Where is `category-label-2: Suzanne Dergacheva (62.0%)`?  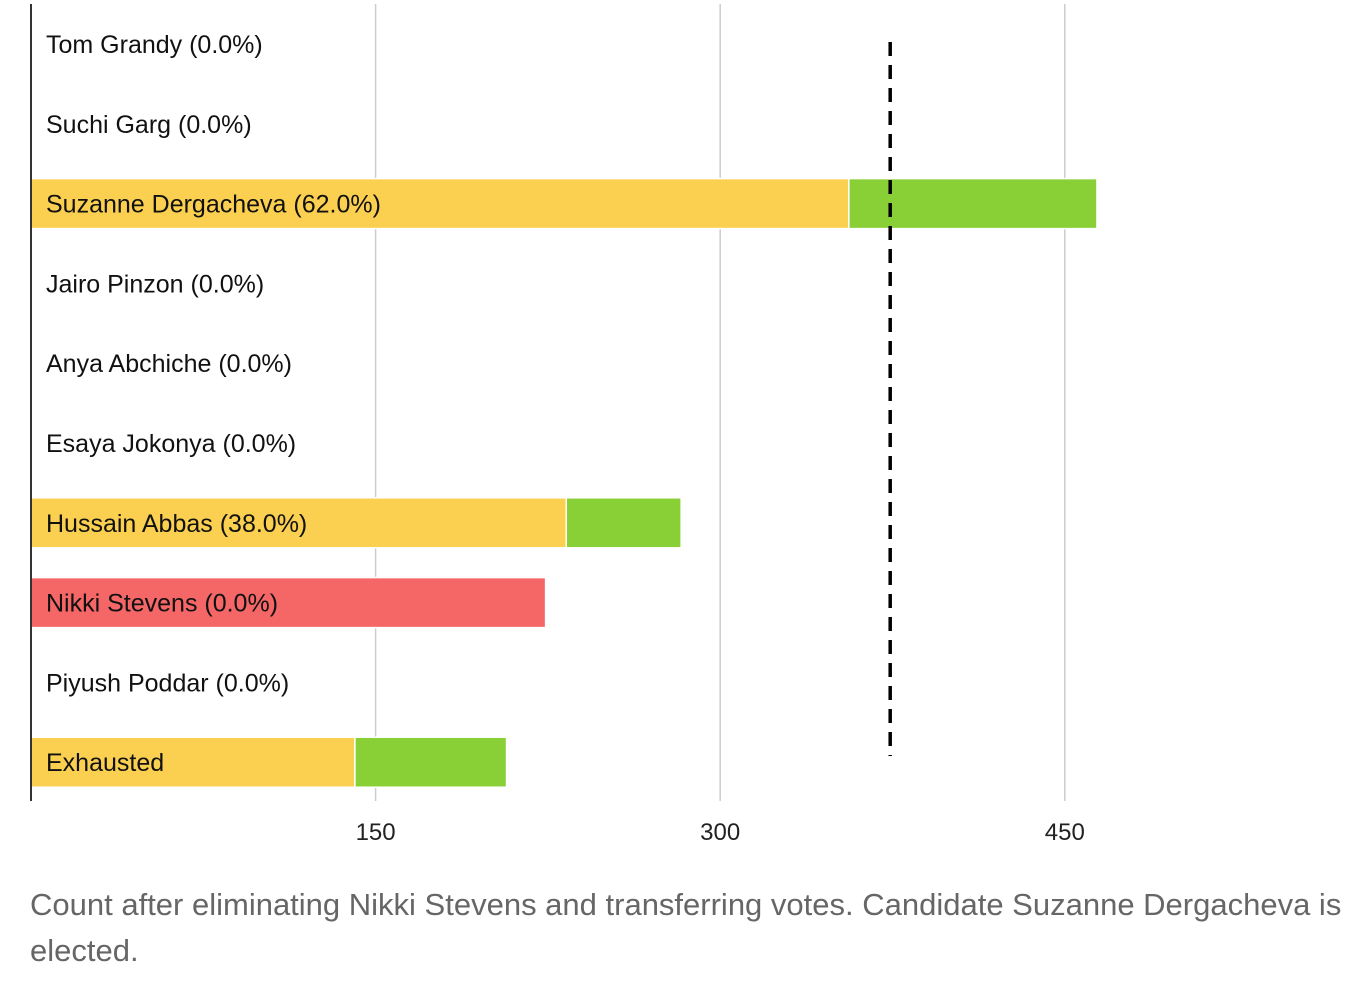
category-label-2: Suzanne Dergacheva (62.0%) is located at coordinates (213, 205).